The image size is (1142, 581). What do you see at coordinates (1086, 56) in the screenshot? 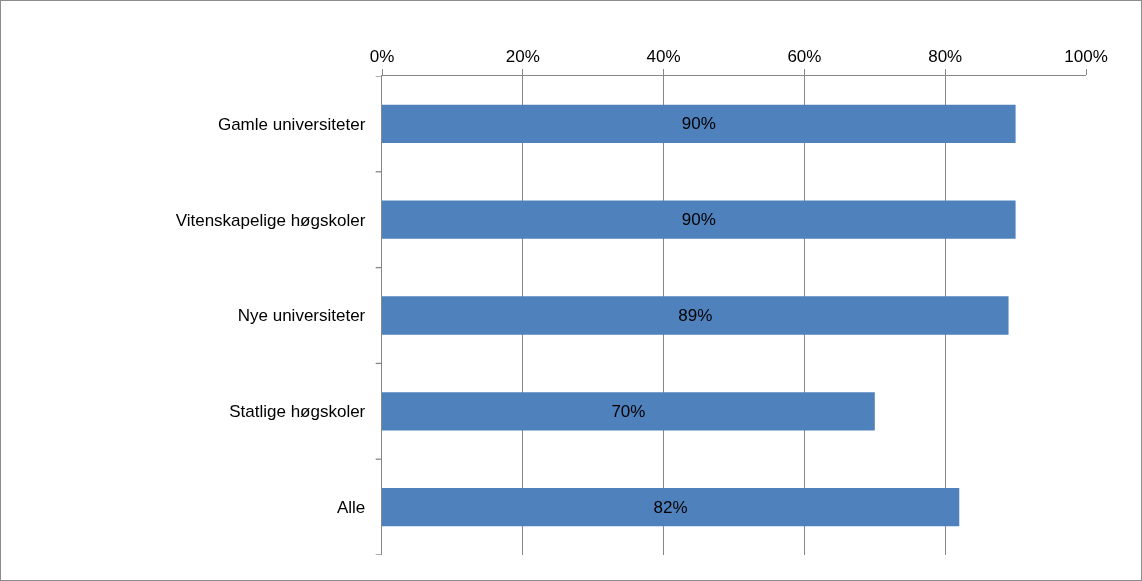
I see `x-tick-label: 100%` at bounding box center [1086, 56].